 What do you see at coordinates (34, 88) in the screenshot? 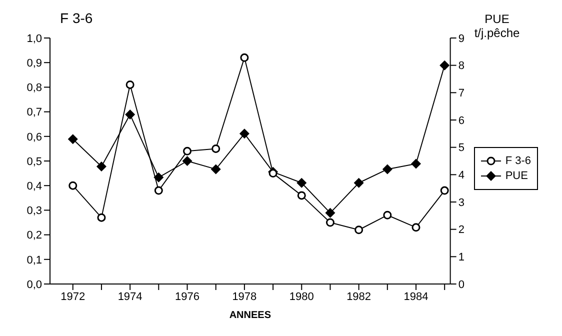
I see `y-tick-label: 0,8` at bounding box center [34, 88].